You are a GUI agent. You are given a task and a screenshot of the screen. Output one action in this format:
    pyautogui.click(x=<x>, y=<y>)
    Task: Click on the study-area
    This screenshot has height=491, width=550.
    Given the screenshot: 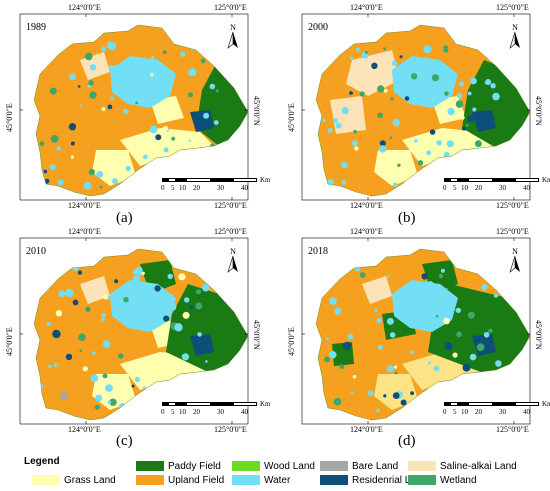 What is the action you would take?
    pyautogui.click(x=141, y=334)
    